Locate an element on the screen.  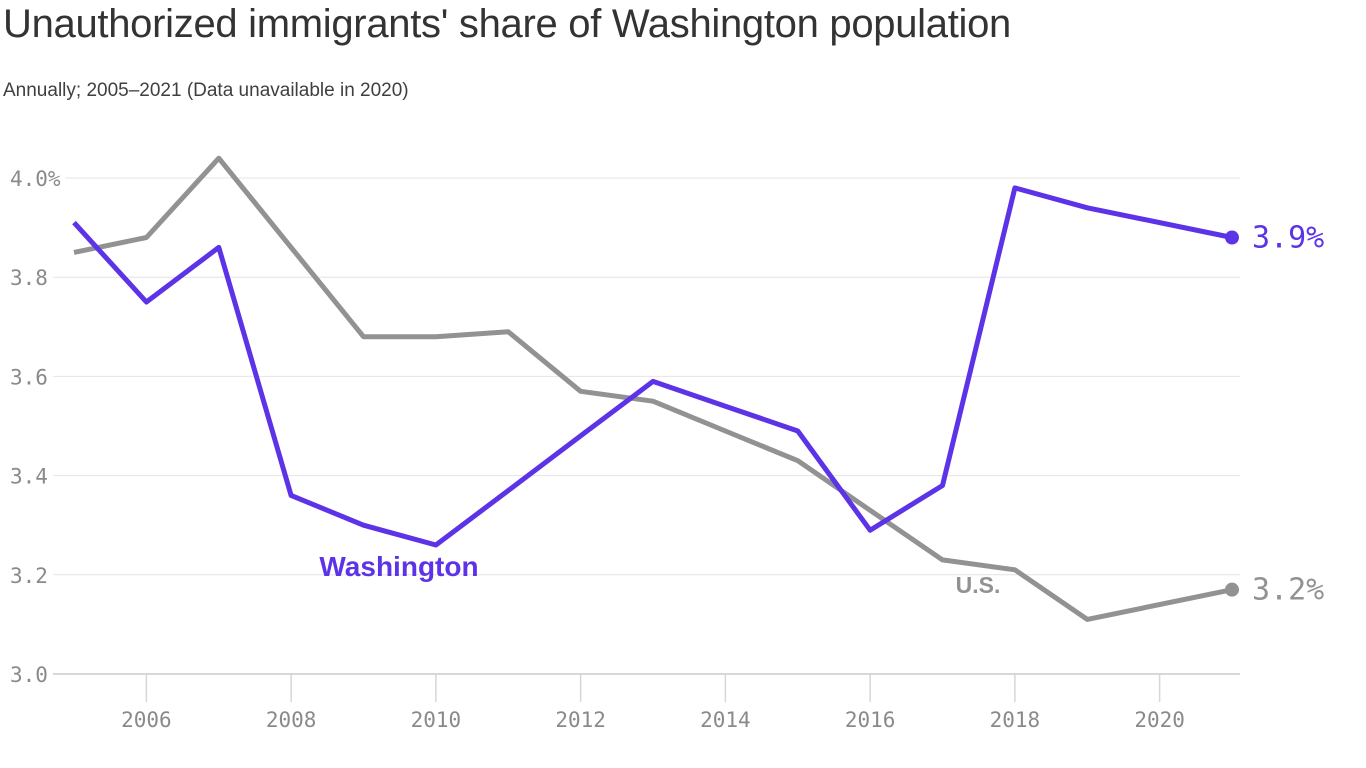
series-end-label-us: 3.2% is located at coordinates (1288, 590).